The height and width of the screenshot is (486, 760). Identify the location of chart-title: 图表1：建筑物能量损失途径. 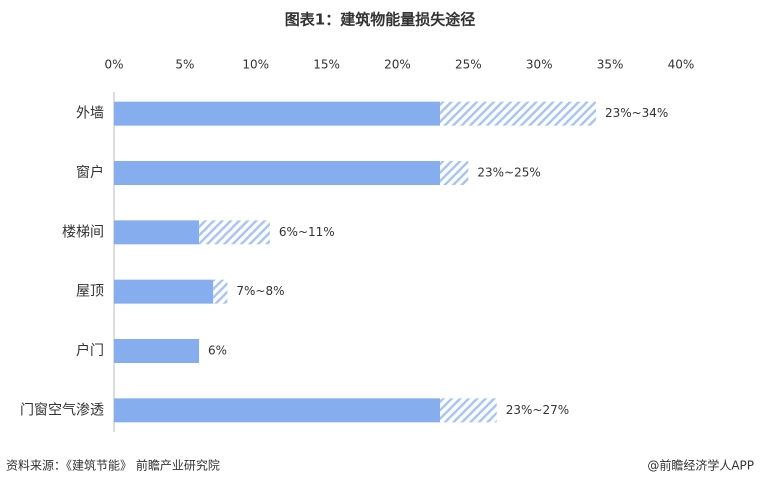
(380, 20).